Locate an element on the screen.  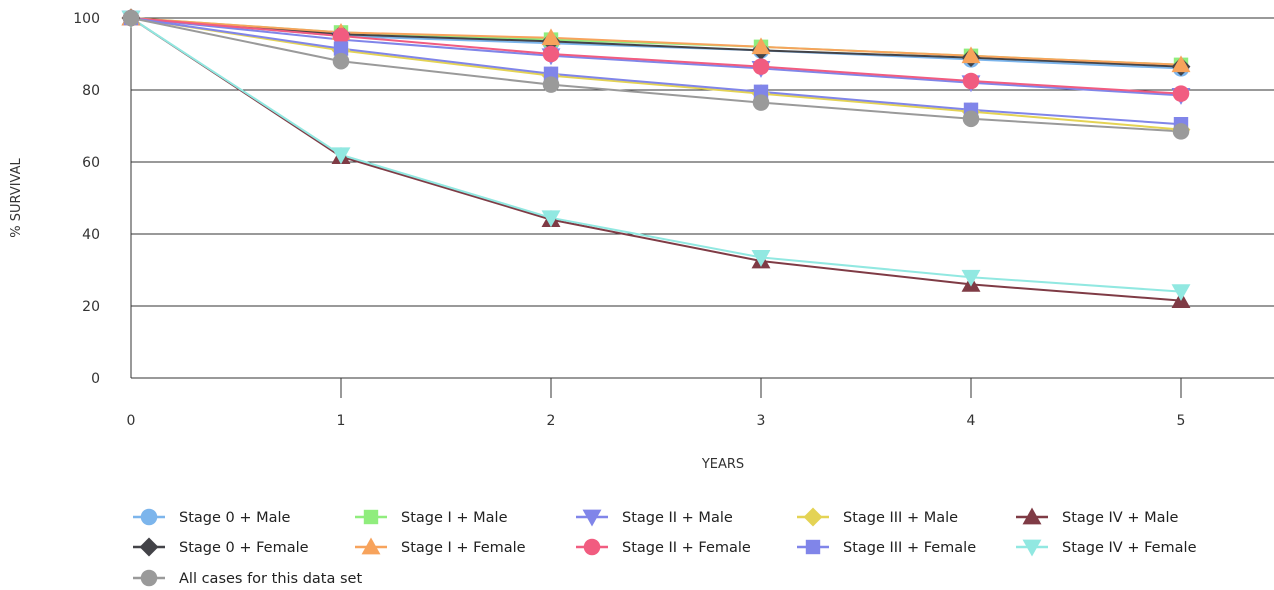
y-tick-label: 0 is located at coordinates (95, 379).